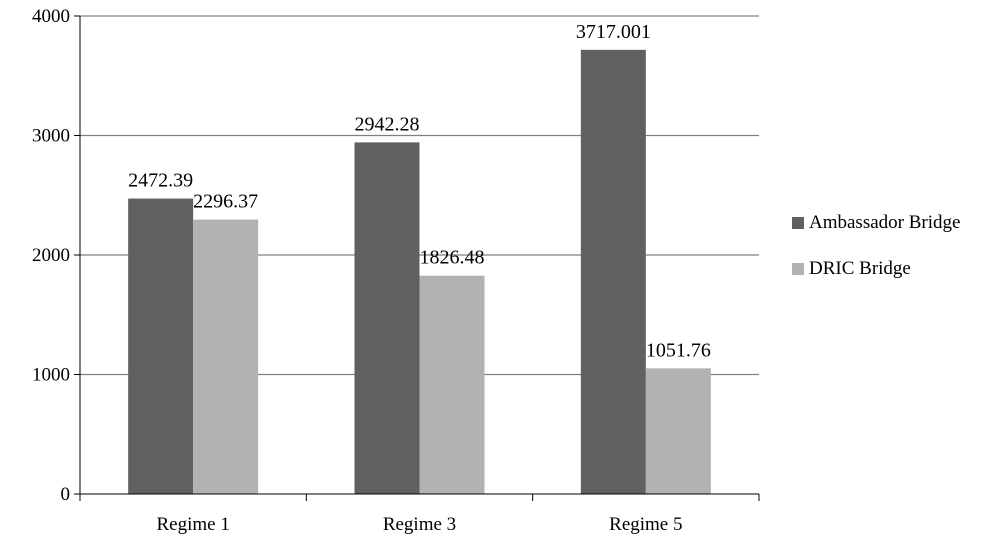 The image size is (1003, 544). What do you see at coordinates (387, 124) in the screenshot?
I see `data-label: 2942.28` at bounding box center [387, 124].